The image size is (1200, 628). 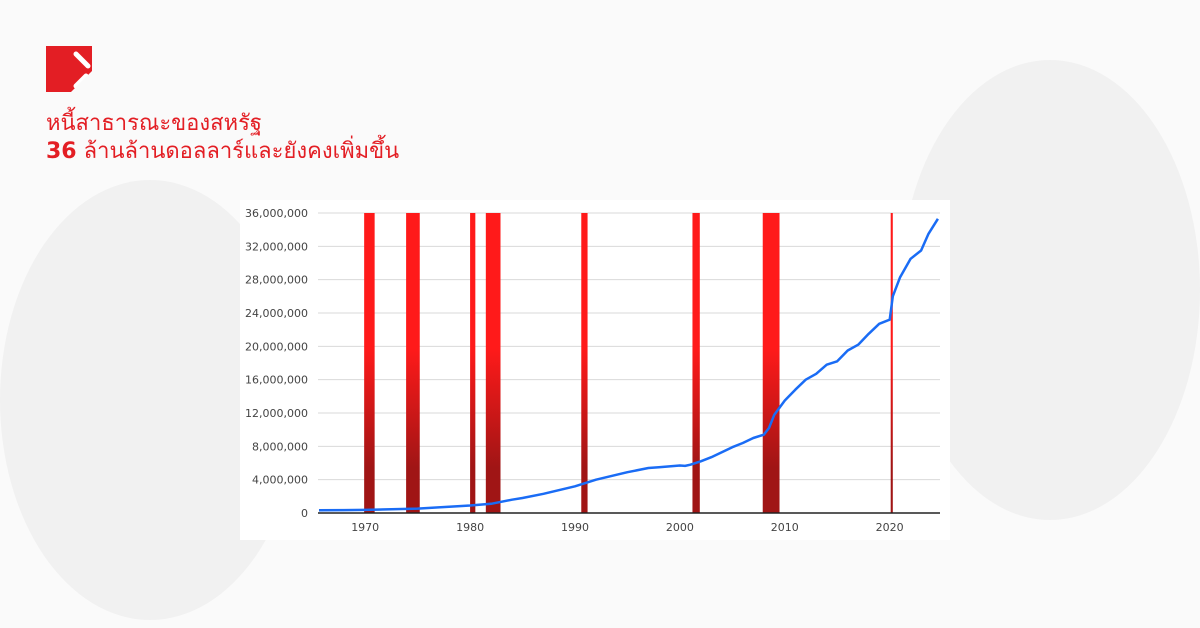 I want to click on y-tick-label: 16,000,000, so click(x=276, y=380).